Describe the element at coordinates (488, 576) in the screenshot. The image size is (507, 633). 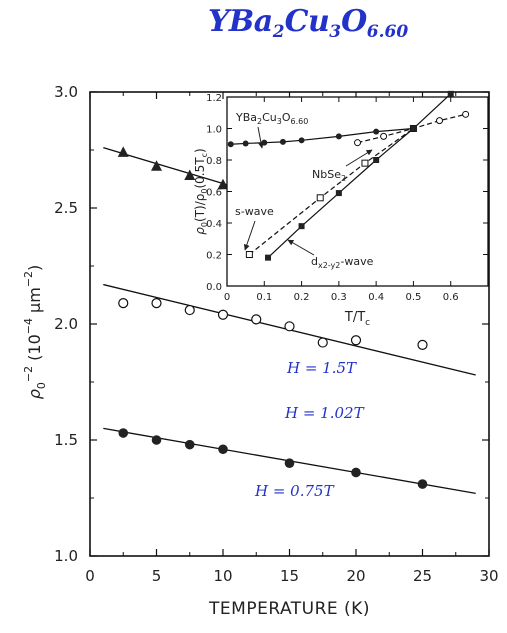
I see `x-tick-label: 30` at that location.